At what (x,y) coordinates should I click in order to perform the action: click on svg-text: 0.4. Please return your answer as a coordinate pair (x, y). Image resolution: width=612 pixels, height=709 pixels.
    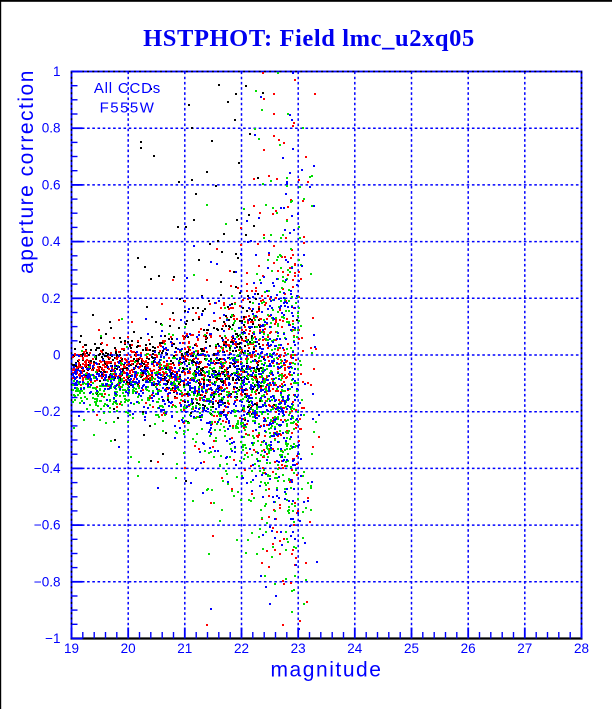
    Looking at the image, I should click on (51, 241).